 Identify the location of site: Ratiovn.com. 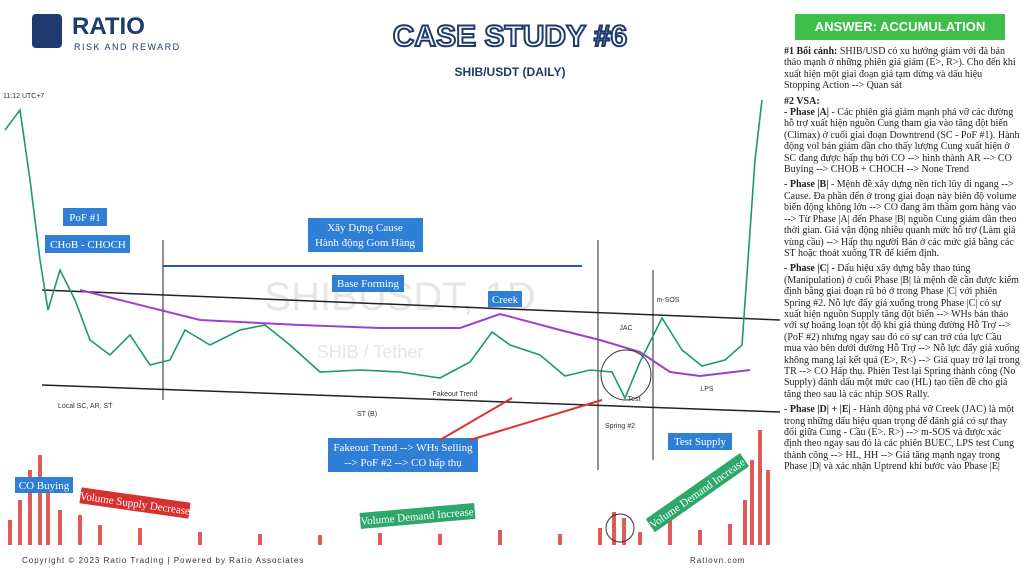
(717, 560).